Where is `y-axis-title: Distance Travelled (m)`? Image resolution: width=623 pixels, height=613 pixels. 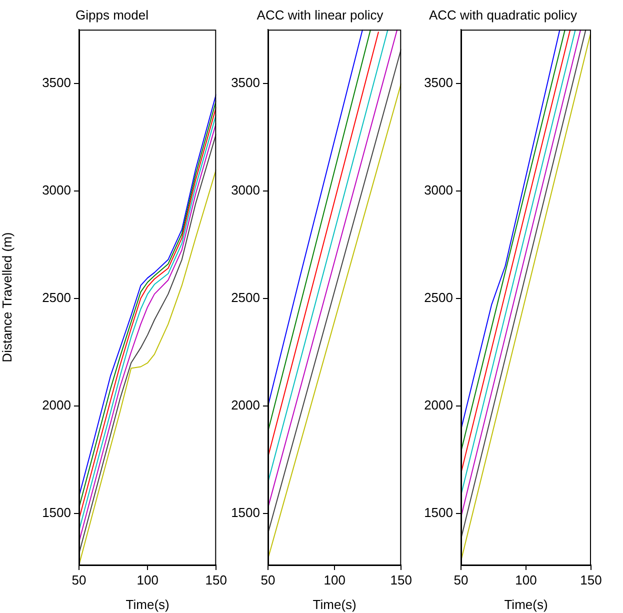 y-axis-title: Distance Travelled (m) is located at coordinates (7, 297).